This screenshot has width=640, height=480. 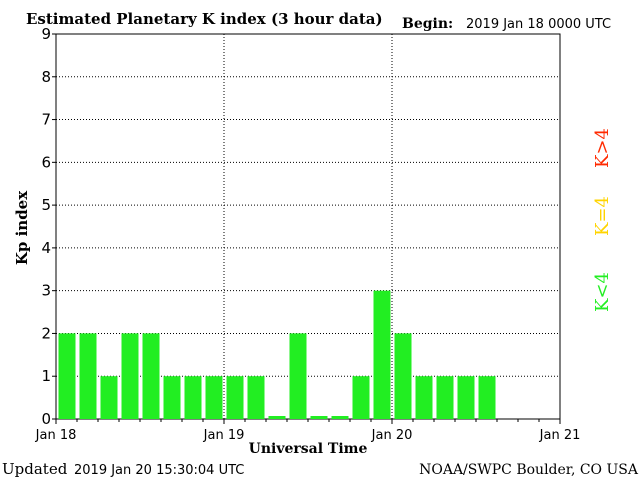 What do you see at coordinates (602, 216) in the screenshot?
I see `legend-active-label: K=4` at bounding box center [602, 216].